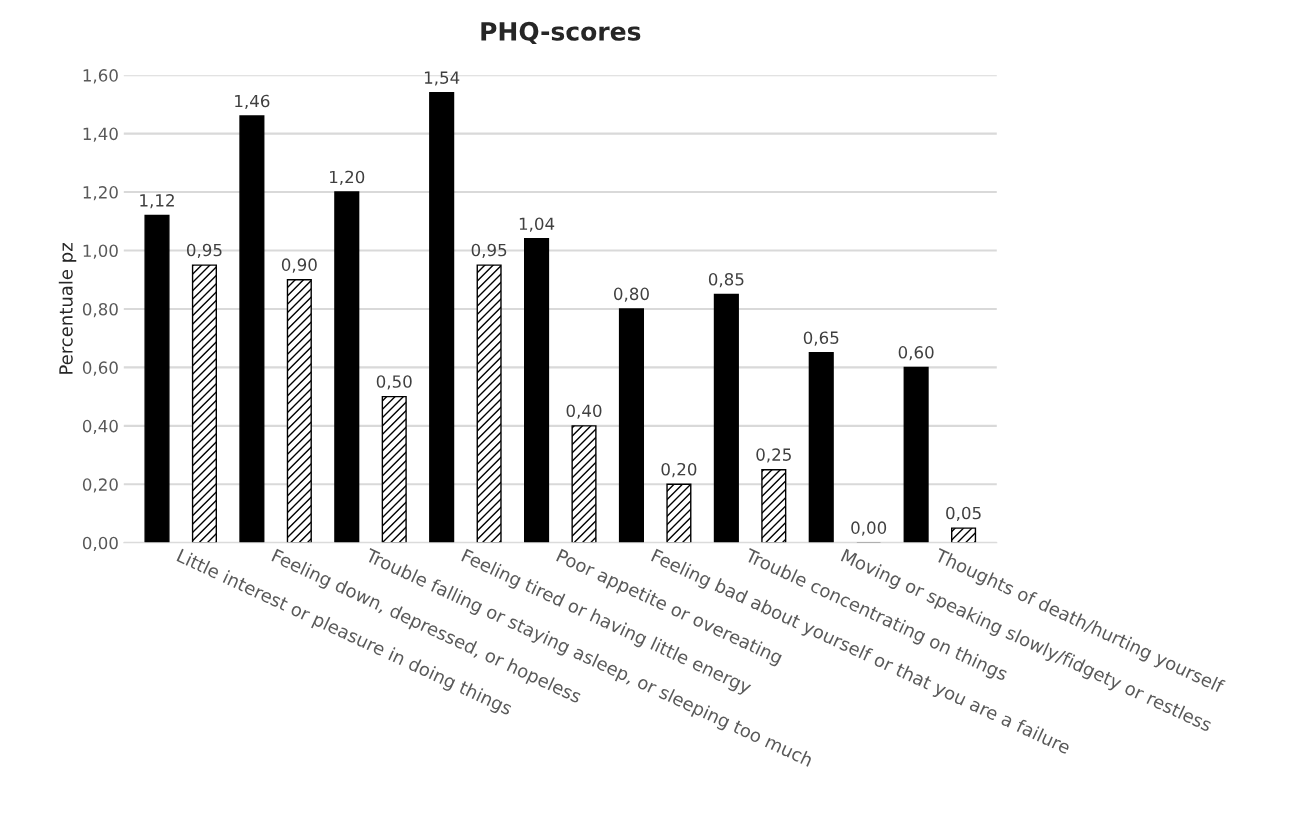 The height and width of the screenshot is (835, 1303). Describe the element at coordinates (963, 514) in the screenshot. I see `data-label: 0,05` at that location.